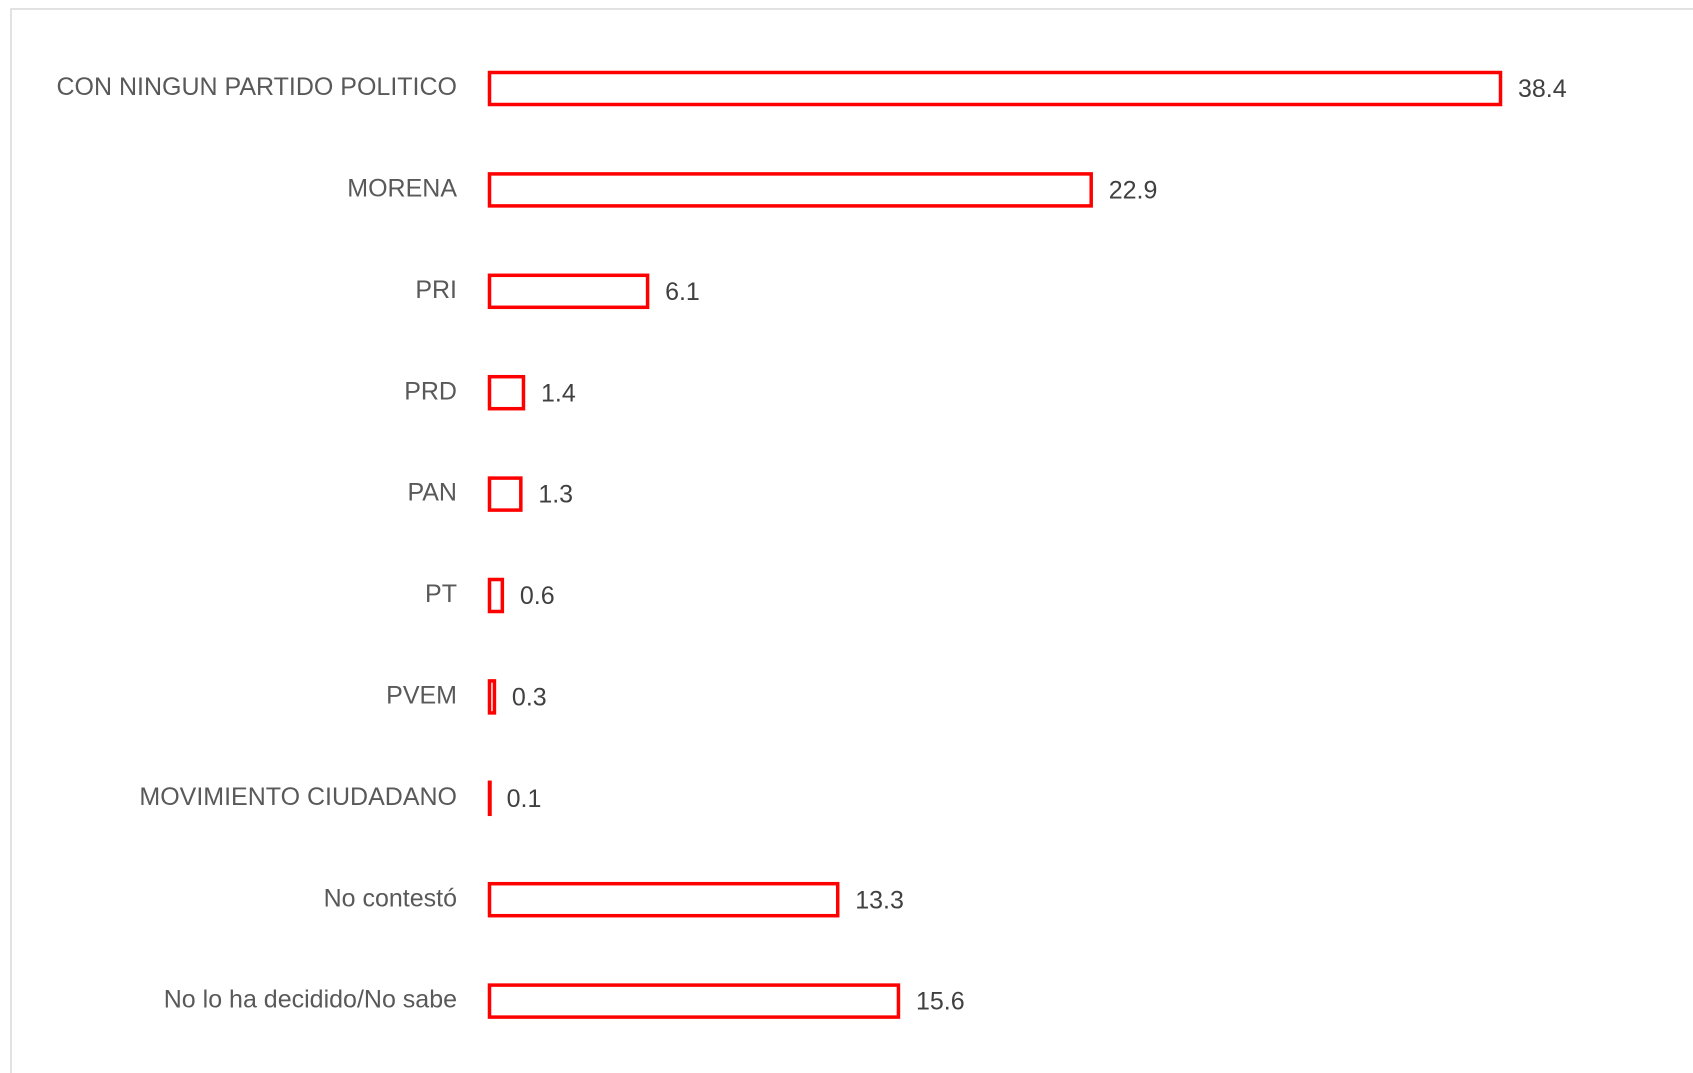  What do you see at coordinates (524, 799) in the screenshot?
I see `data-label: 0.1` at bounding box center [524, 799].